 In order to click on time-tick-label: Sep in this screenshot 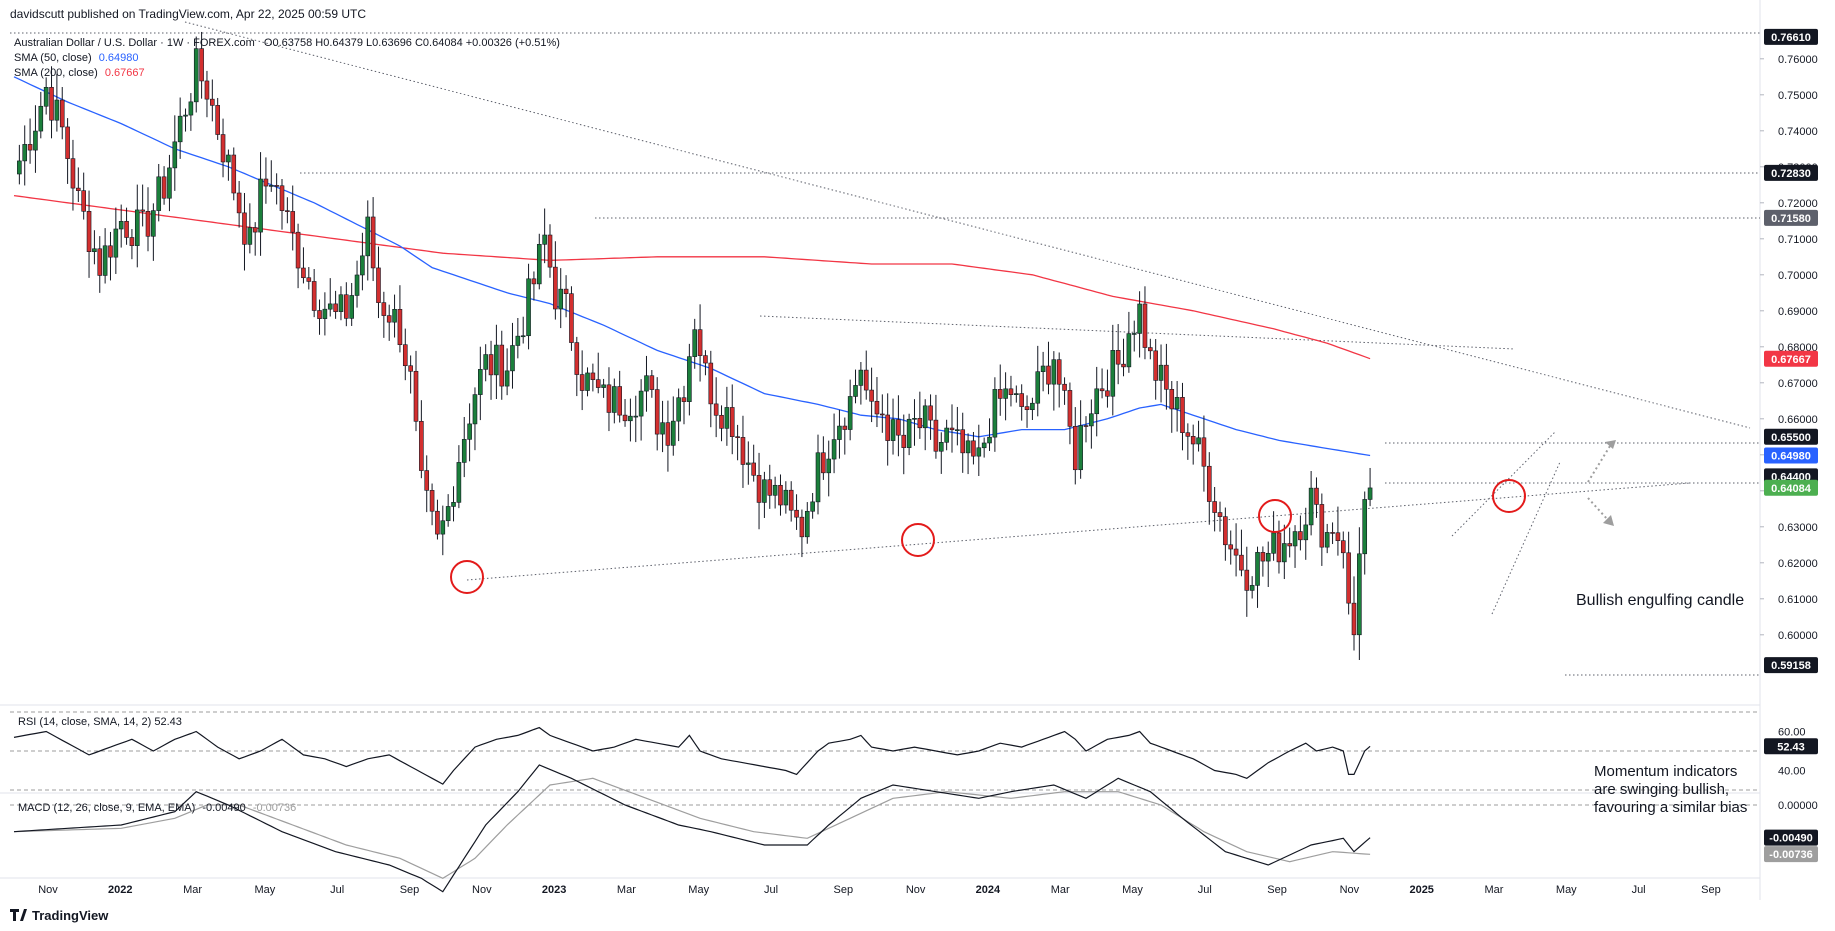, I will do `click(844, 890)`.